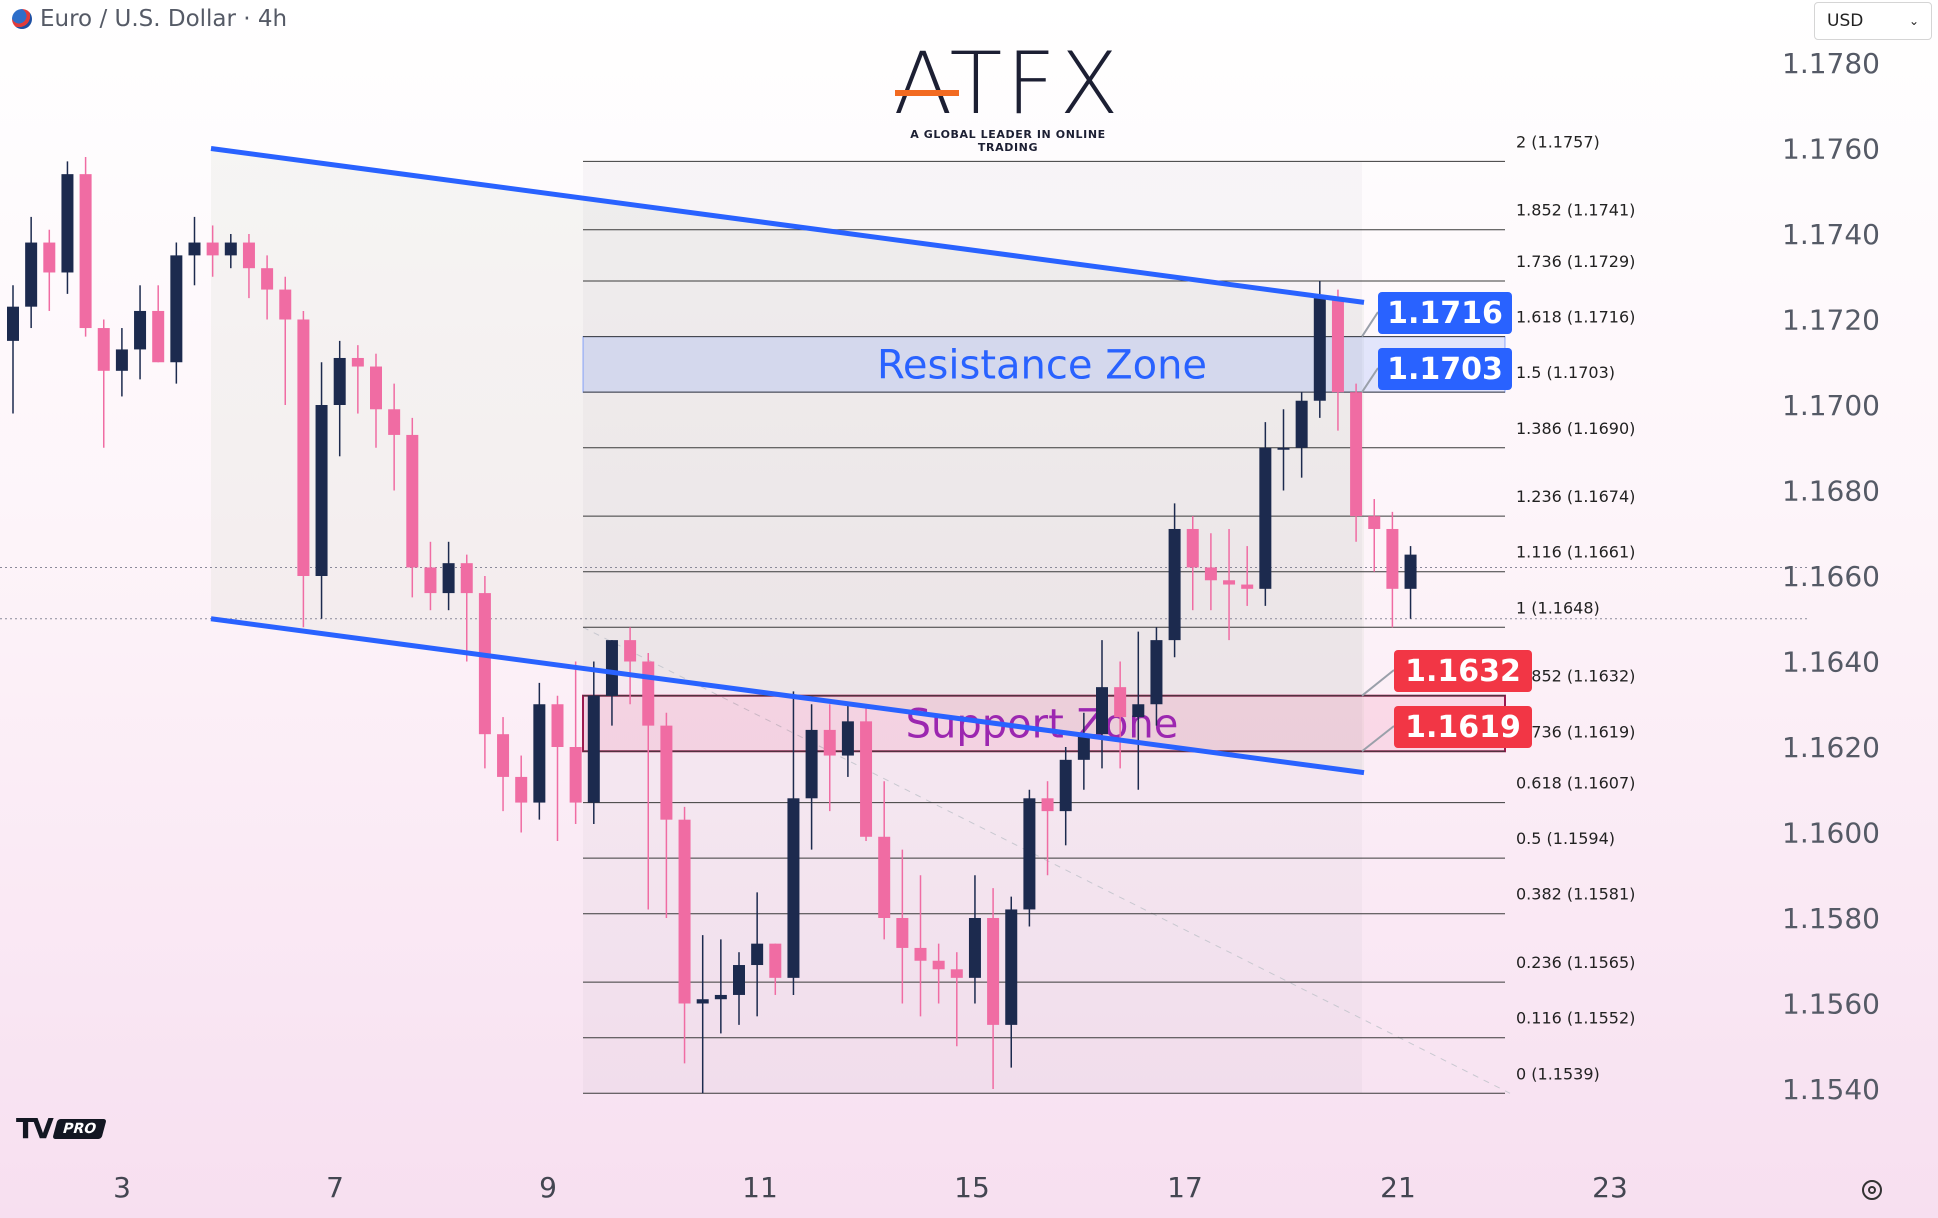 This screenshot has width=1938, height=1218. Describe the element at coordinates (1831, 320) in the screenshot. I see `y-tick-label-9: 1.1720` at that location.